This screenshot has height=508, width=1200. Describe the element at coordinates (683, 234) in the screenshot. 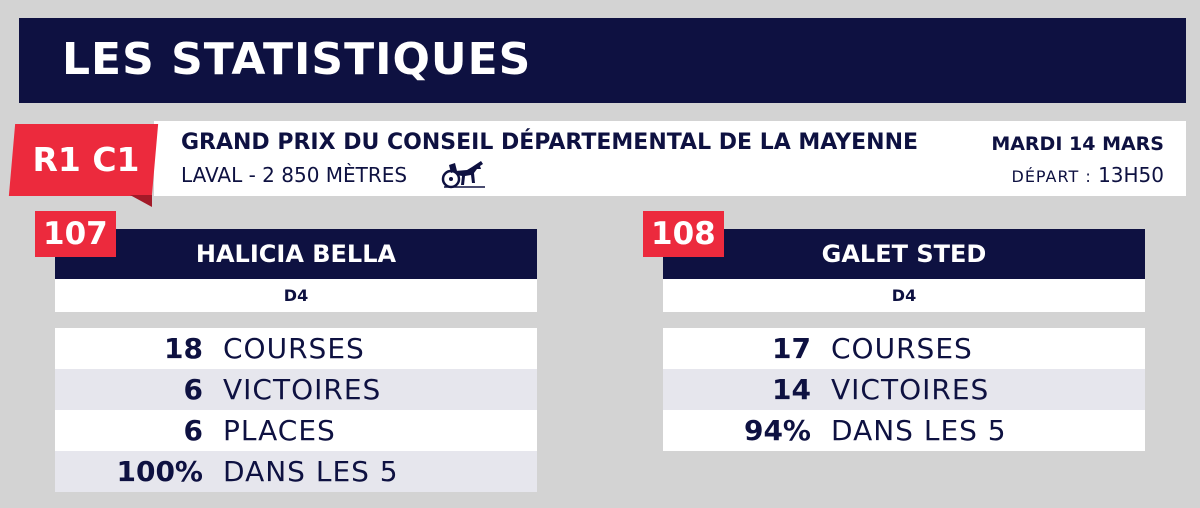

I see `horse-number: 108` at that location.